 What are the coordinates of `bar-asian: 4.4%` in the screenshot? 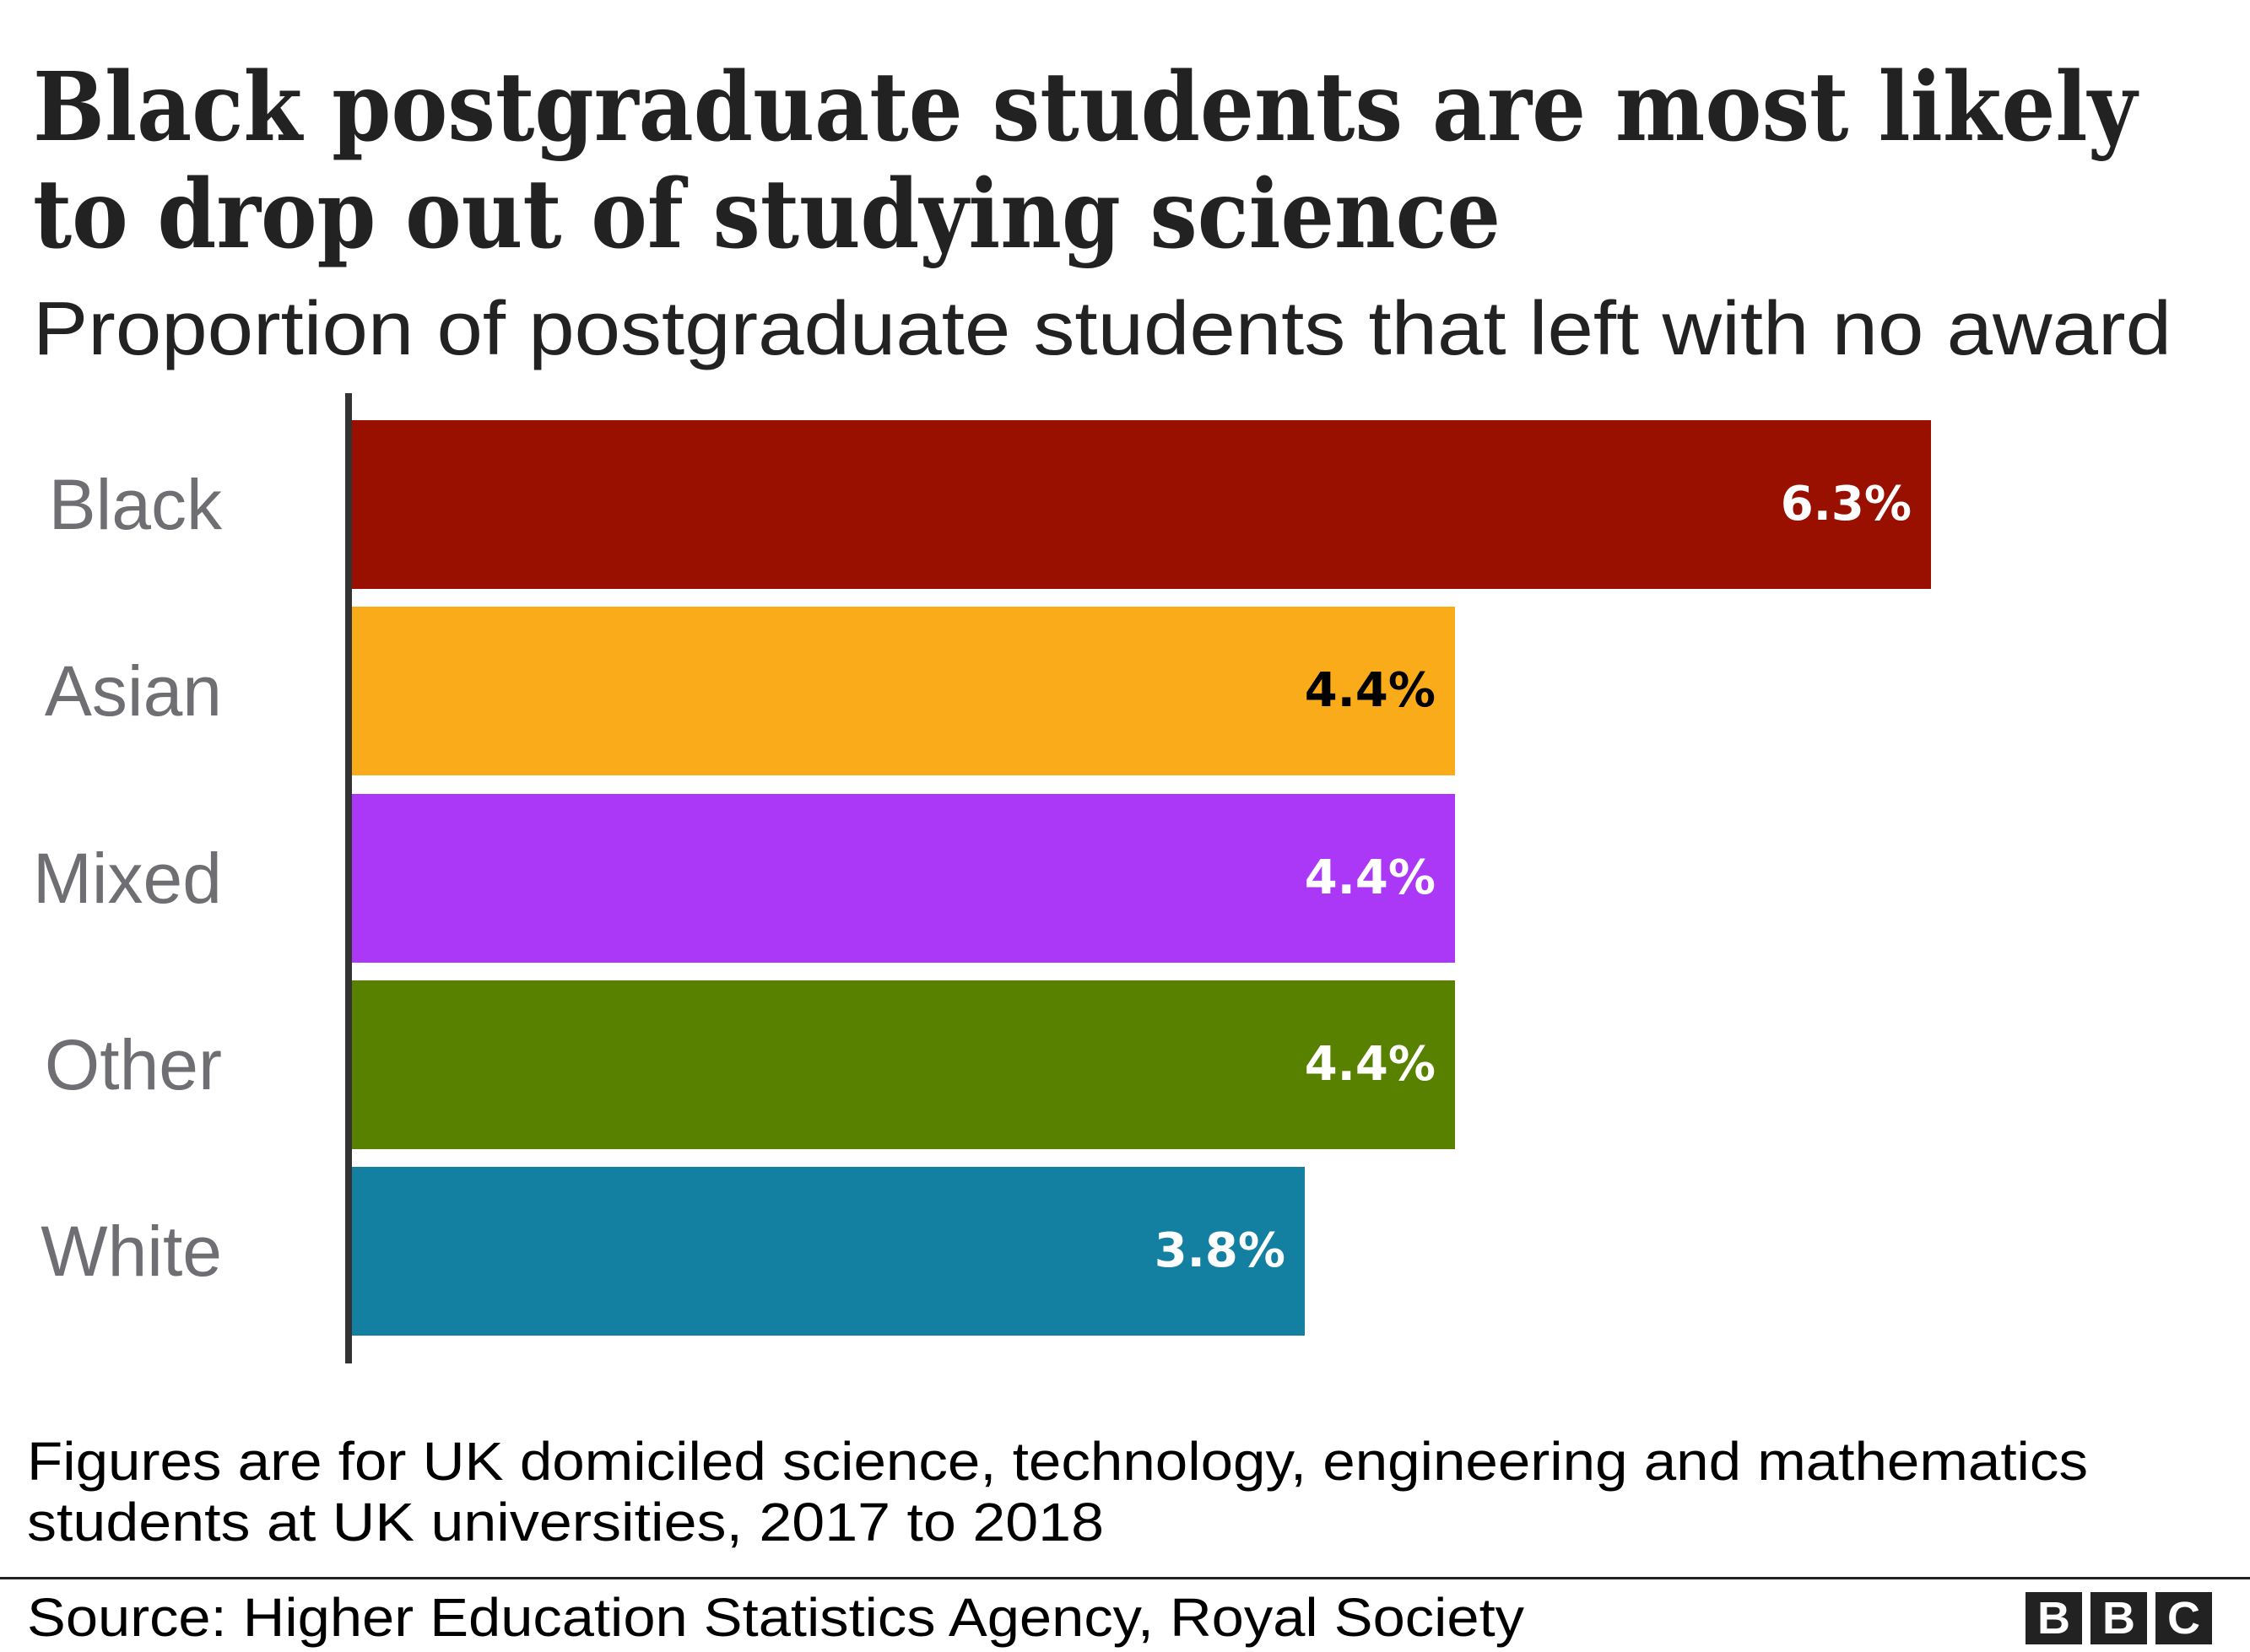 It's located at (903, 691).